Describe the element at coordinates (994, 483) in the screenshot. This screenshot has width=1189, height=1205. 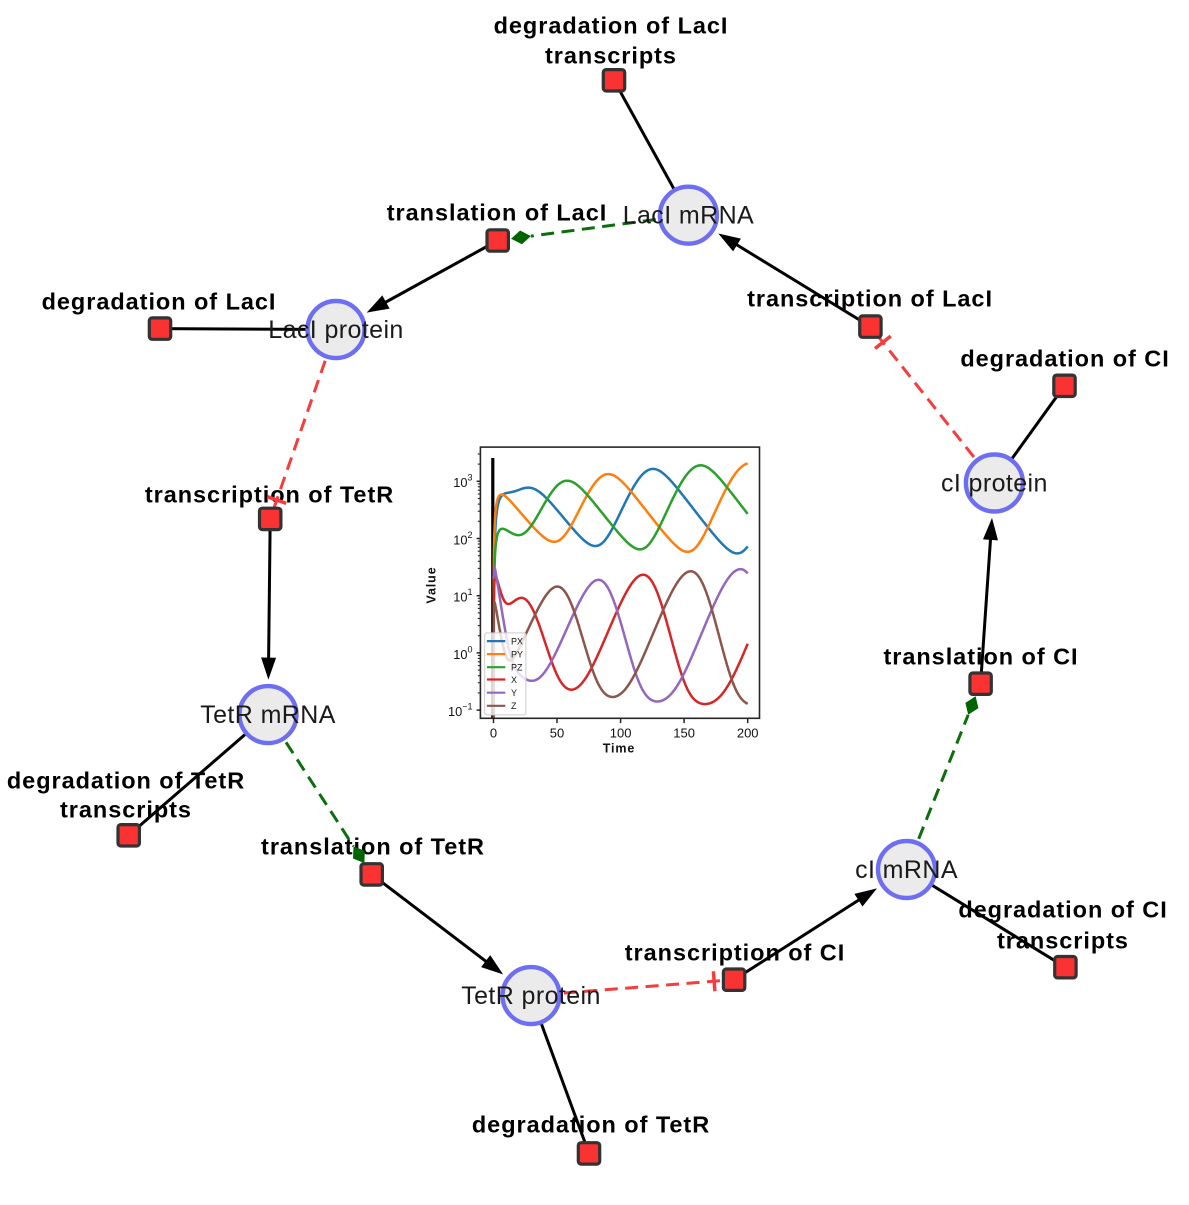
I see `svg-text: cI protein` at that location.